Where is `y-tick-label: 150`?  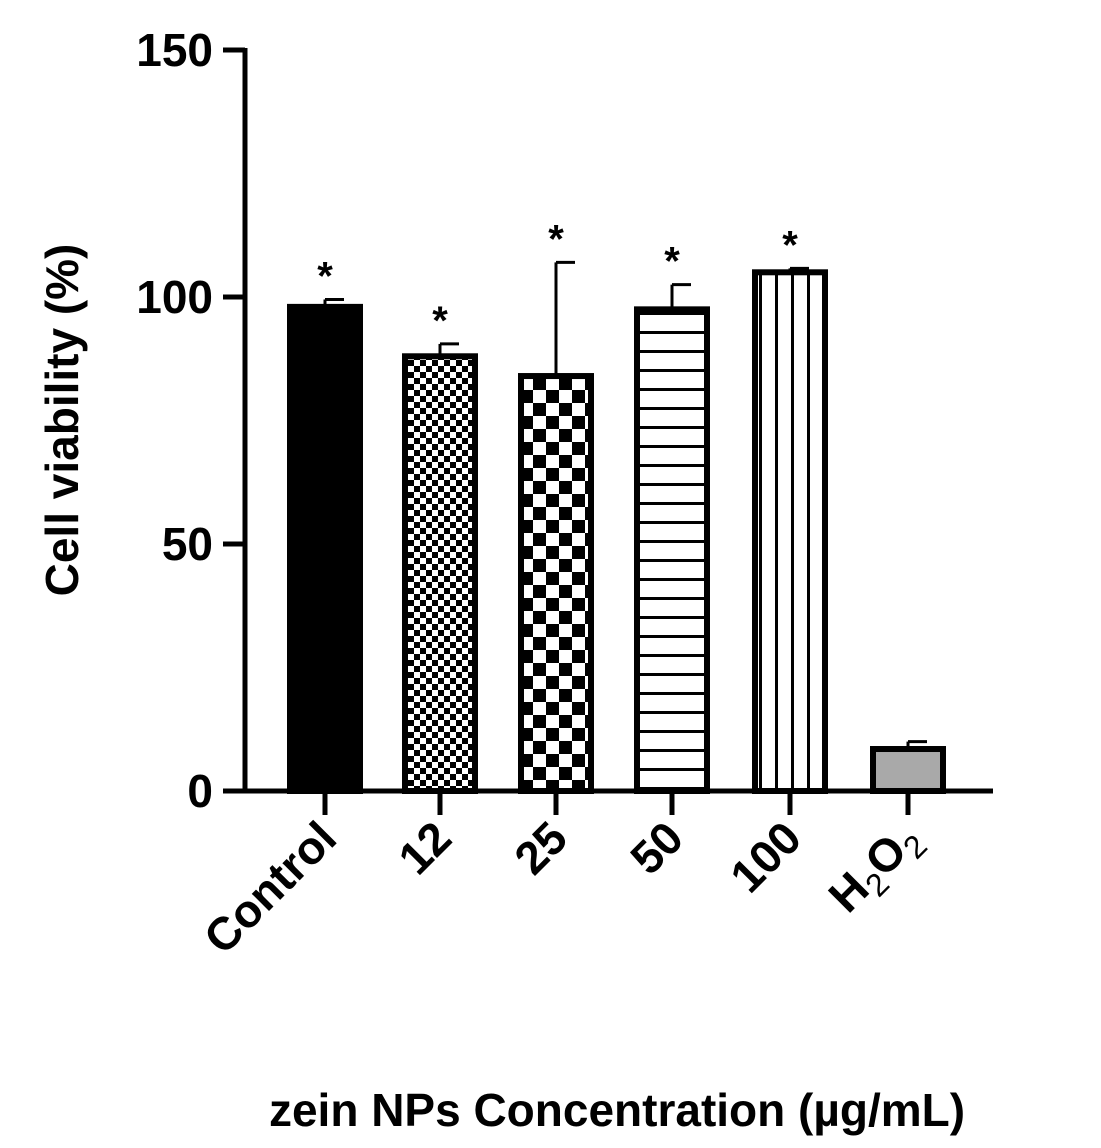
y-tick-label: 150 is located at coordinates (174, 50).